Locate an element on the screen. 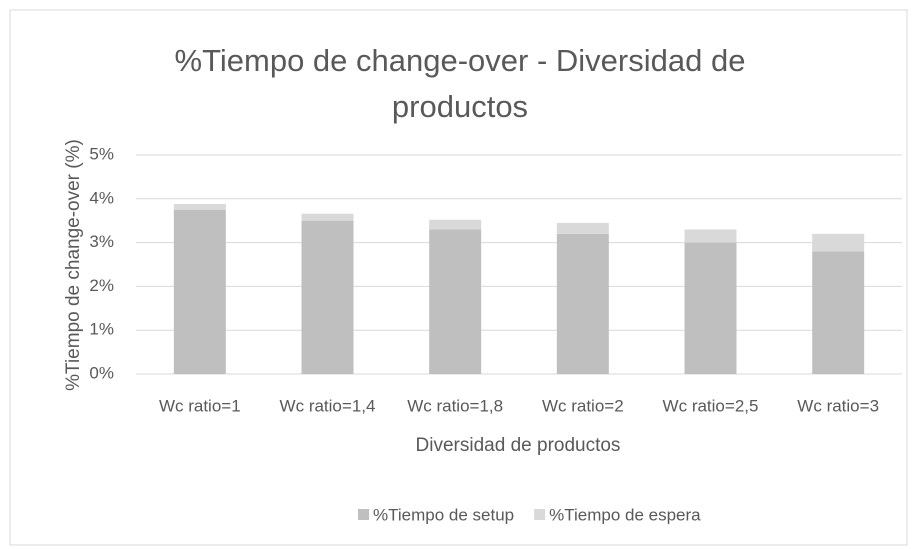 The height and width of the screenshot is (549, 918). x-tick-label: Wc ratio=1 is located at coordinates (200, 405).